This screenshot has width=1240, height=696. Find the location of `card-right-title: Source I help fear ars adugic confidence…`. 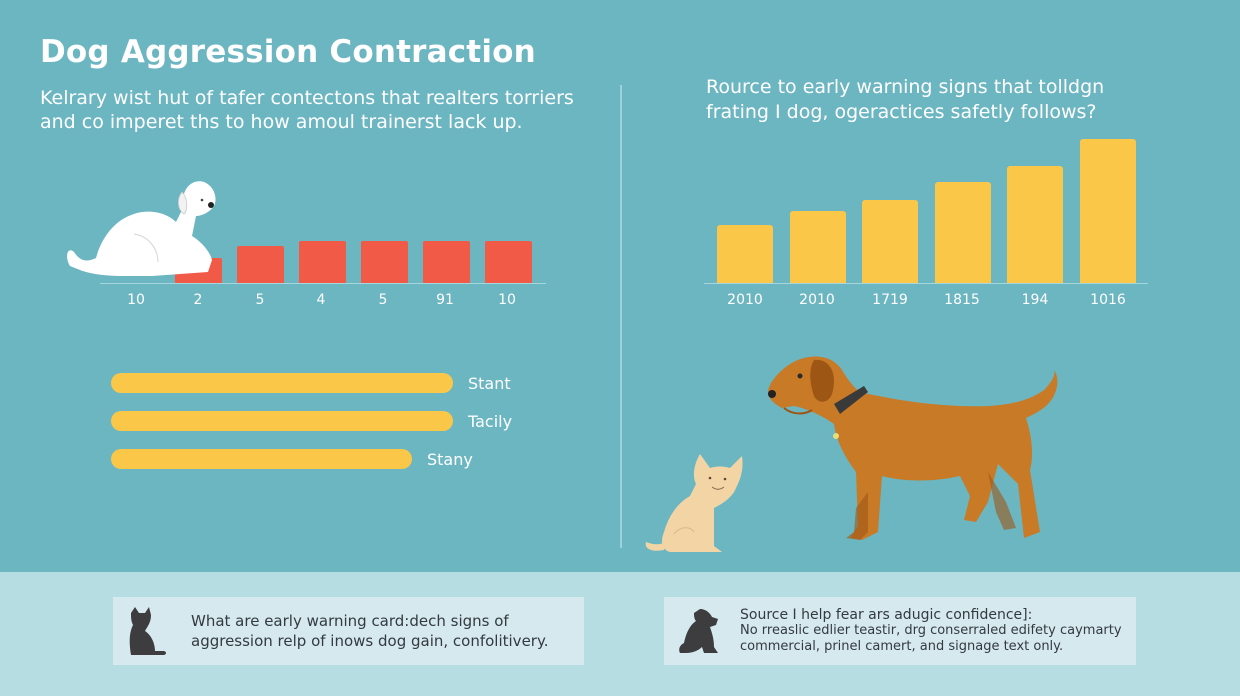

card-right-title: Source I help fear ars adugic confidence… is located at coordinates (886, 615).